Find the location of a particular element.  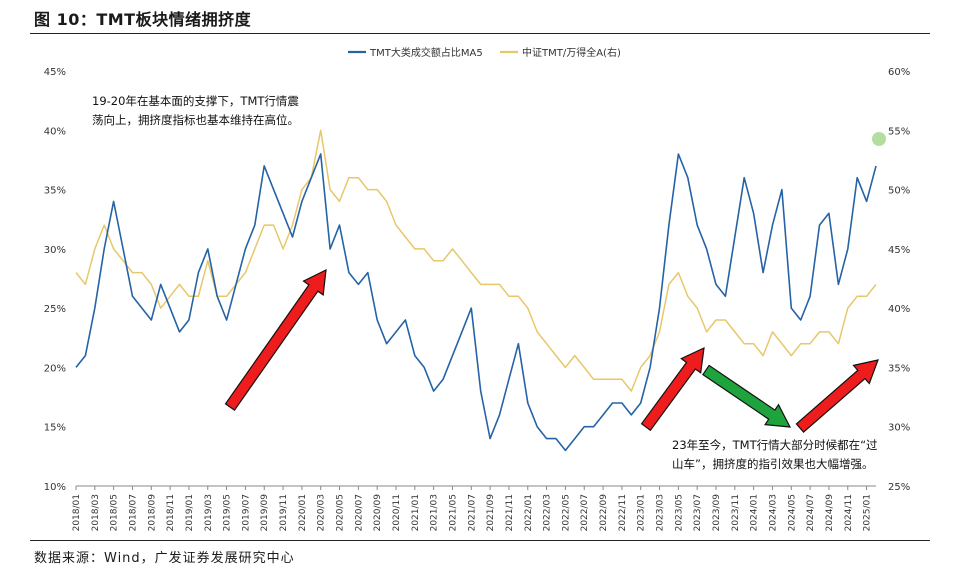

y-right-tick-label: 60% is located at coordinates (899, 72).